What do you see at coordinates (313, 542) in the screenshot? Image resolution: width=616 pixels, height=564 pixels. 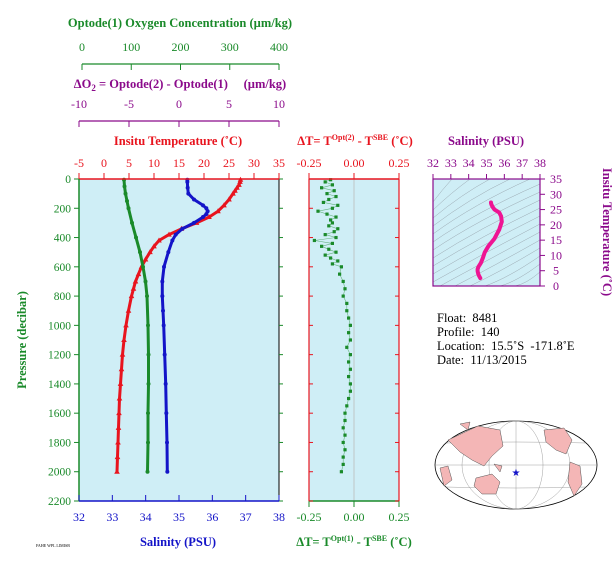 I see `delta-t-bottom-title-prefix: ΔT= T` at bounding box center [313, 542].